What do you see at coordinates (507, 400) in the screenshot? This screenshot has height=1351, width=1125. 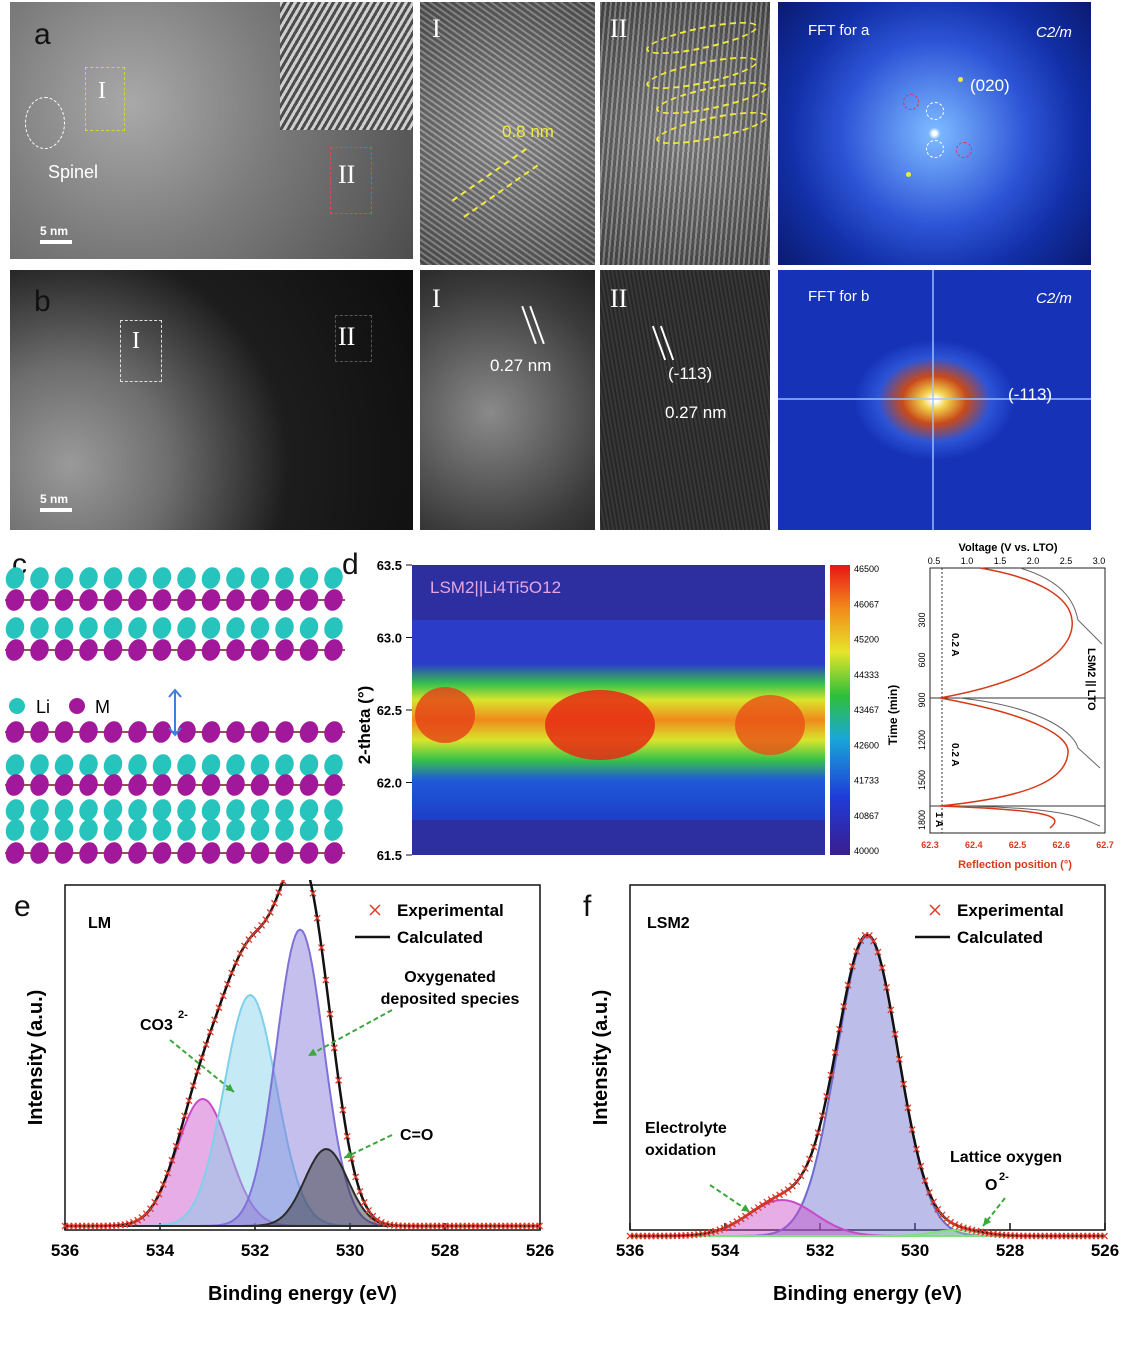 I see `panel-b-zoom-I: I 0.27 nm` at bounding box center [507, 400].